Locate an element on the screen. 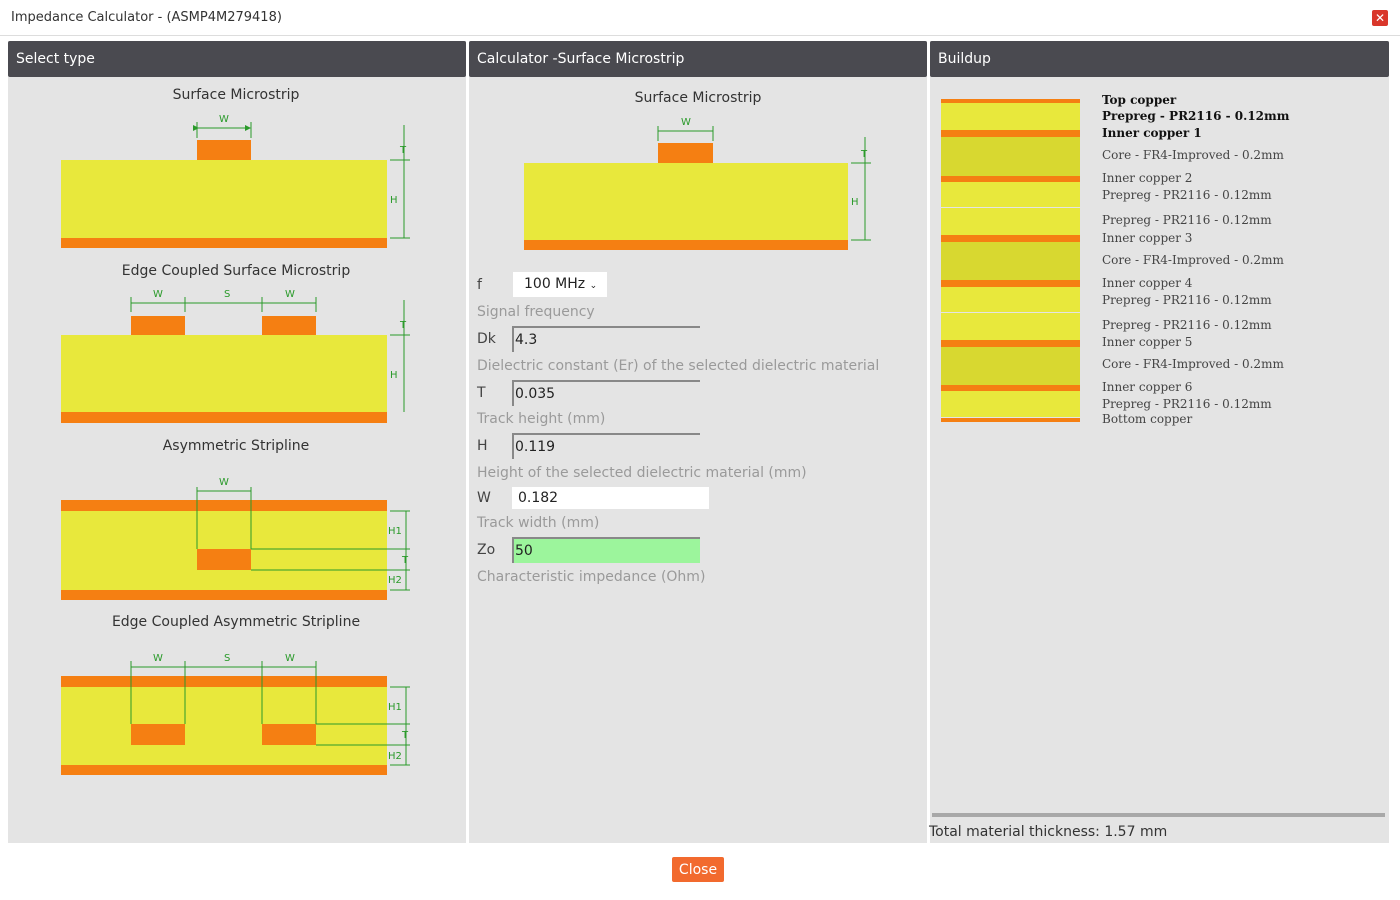  asymmetric-stripline-diagram: W H1 T H2 is located at coordinates (235, 538).